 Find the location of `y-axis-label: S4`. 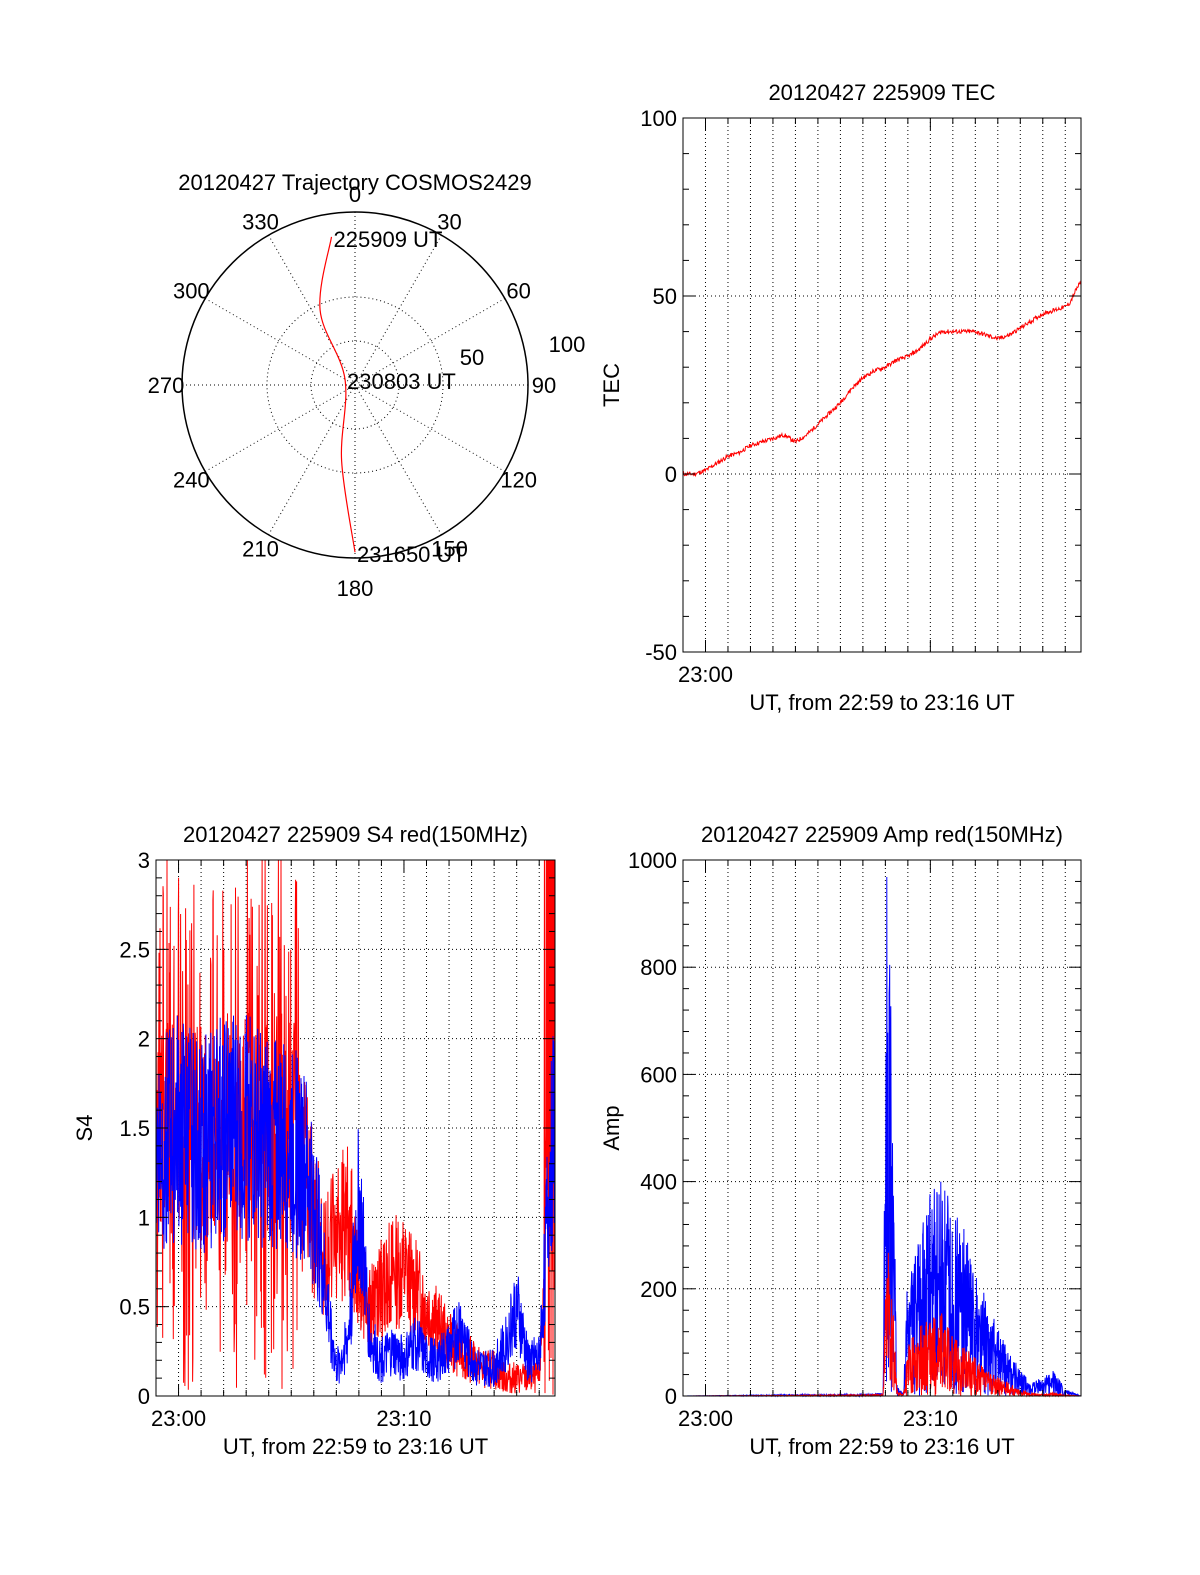

y-axis-label: S4 is located at coordinates (84, 1128).